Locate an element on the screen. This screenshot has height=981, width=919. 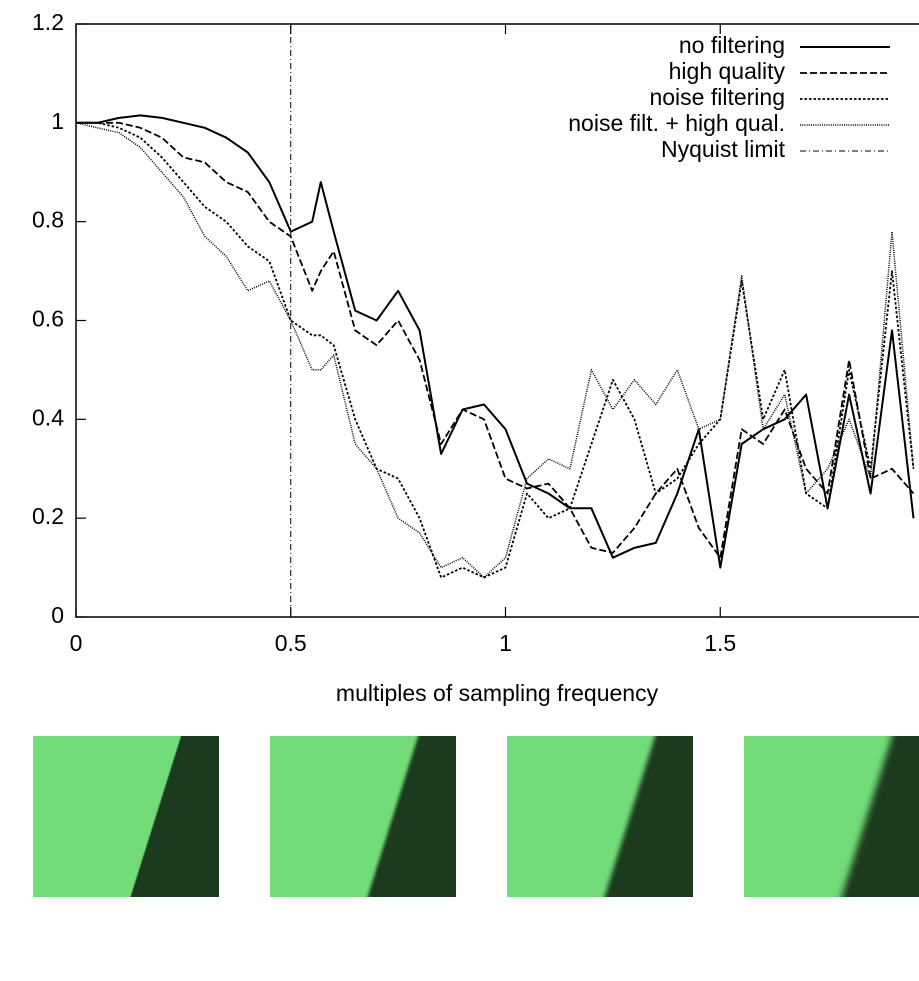
legend-label: noise filt. + high qual. is located at coordinates (676, 123).